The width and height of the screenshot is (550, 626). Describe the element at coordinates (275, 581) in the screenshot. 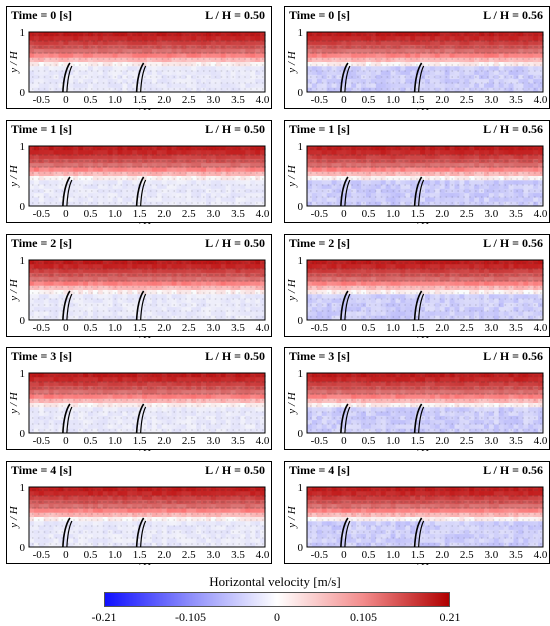

I see `colorbar-title: Horizontal velocity [m/s]` at that location.